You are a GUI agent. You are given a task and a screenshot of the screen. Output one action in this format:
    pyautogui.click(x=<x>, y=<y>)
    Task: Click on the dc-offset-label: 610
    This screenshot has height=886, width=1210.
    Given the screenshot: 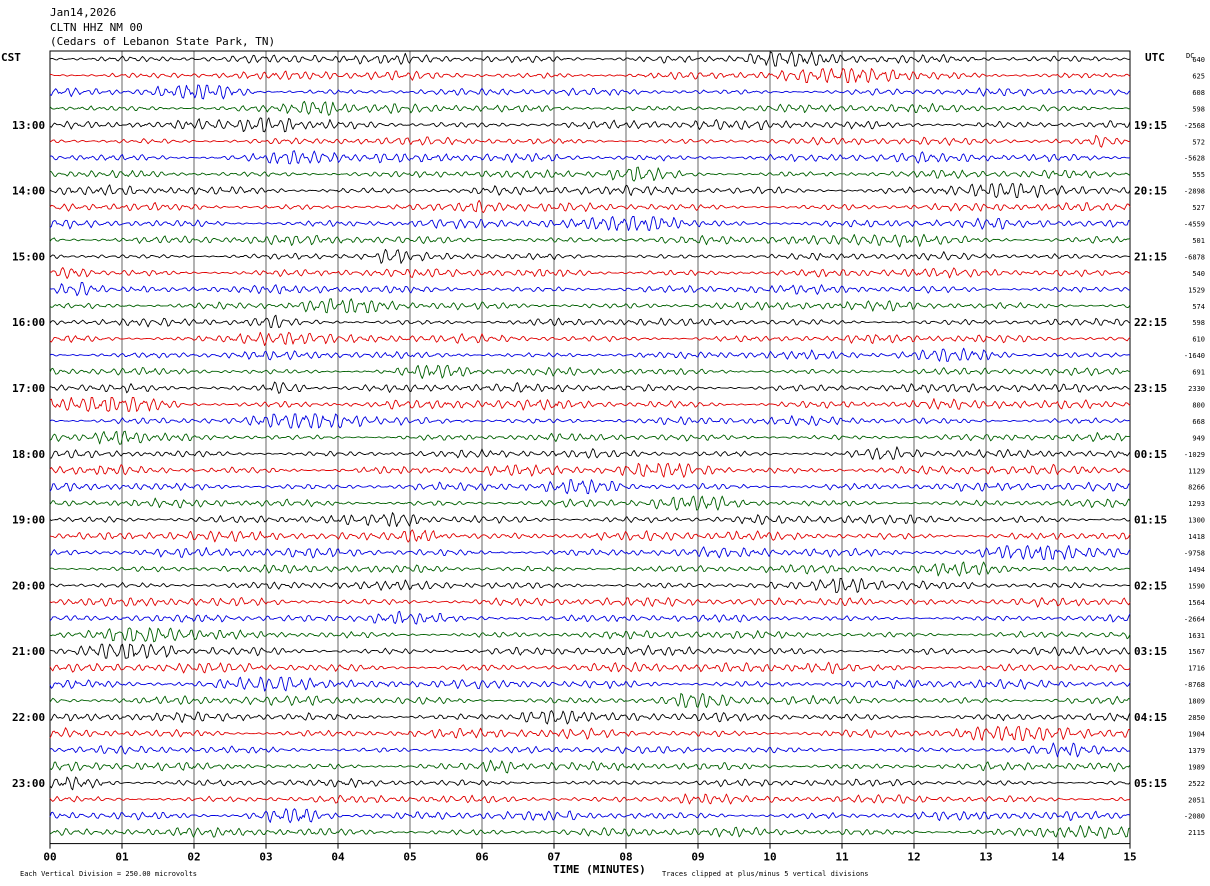 What is the action you would take?
    pyautogui.click(x=1198, y=340)
    